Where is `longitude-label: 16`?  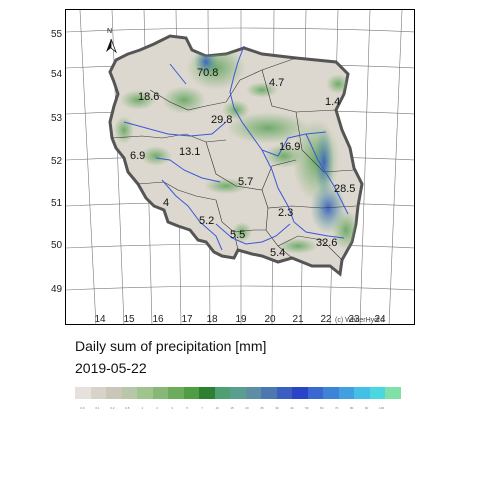 longitude-label: 16 is located at coordinates (158, 319).